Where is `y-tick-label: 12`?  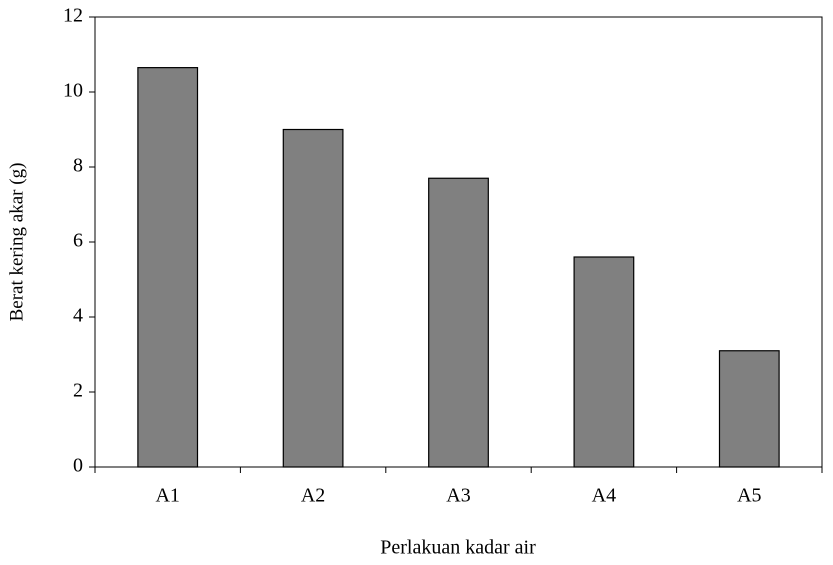
y-tick-label: 12 is located at coordinates (73, 16).